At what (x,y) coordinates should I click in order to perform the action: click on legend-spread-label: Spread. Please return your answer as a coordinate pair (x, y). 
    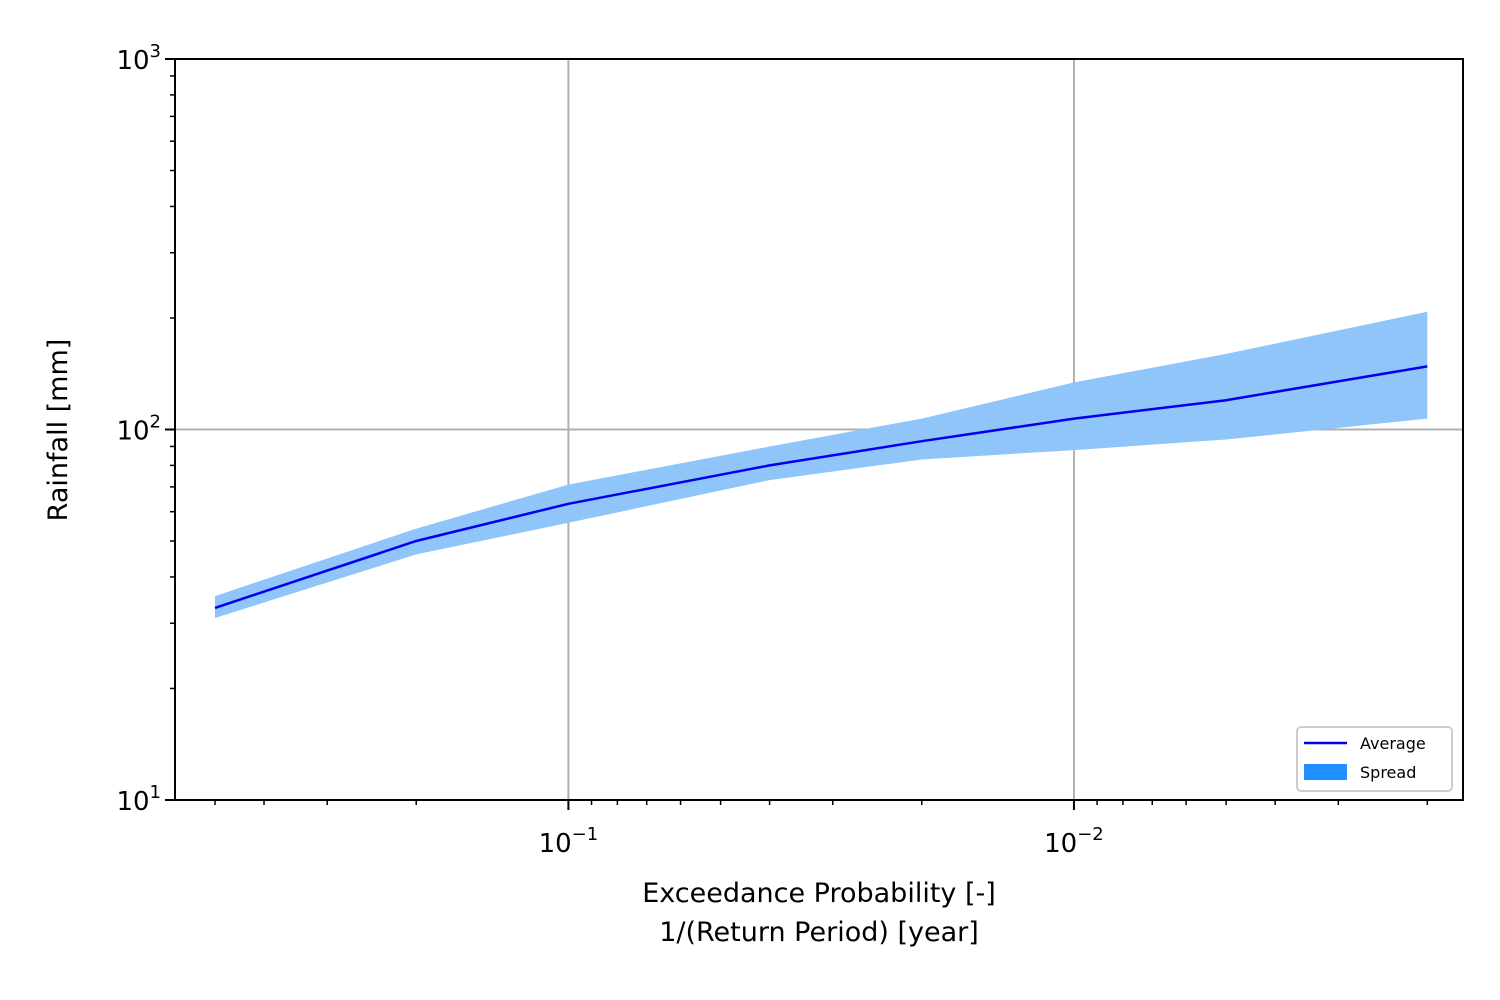
    Looking at the image, I should click on (1388, 772).